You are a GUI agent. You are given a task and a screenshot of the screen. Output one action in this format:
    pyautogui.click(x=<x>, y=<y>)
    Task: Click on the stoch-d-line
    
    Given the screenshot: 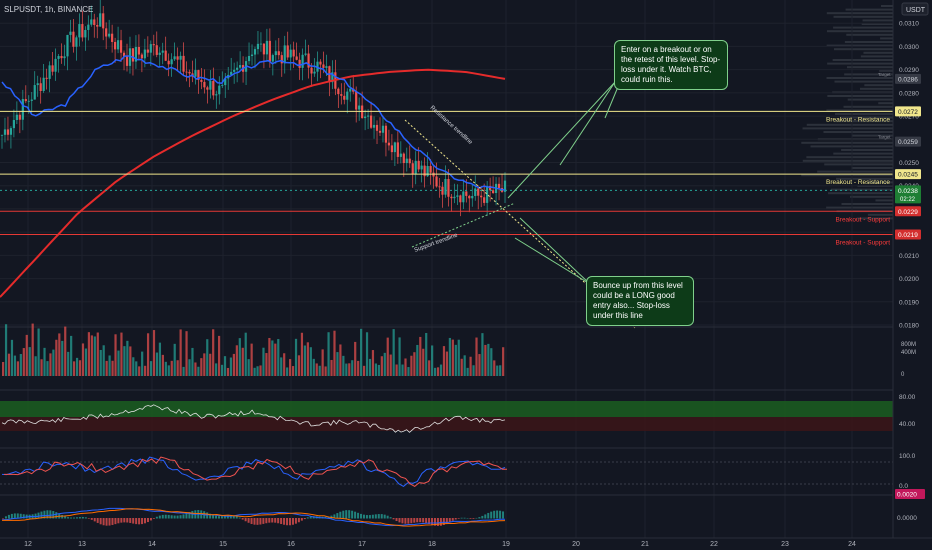 What is the action you would take?
    pyautogui.click(x=255, y=472)
    